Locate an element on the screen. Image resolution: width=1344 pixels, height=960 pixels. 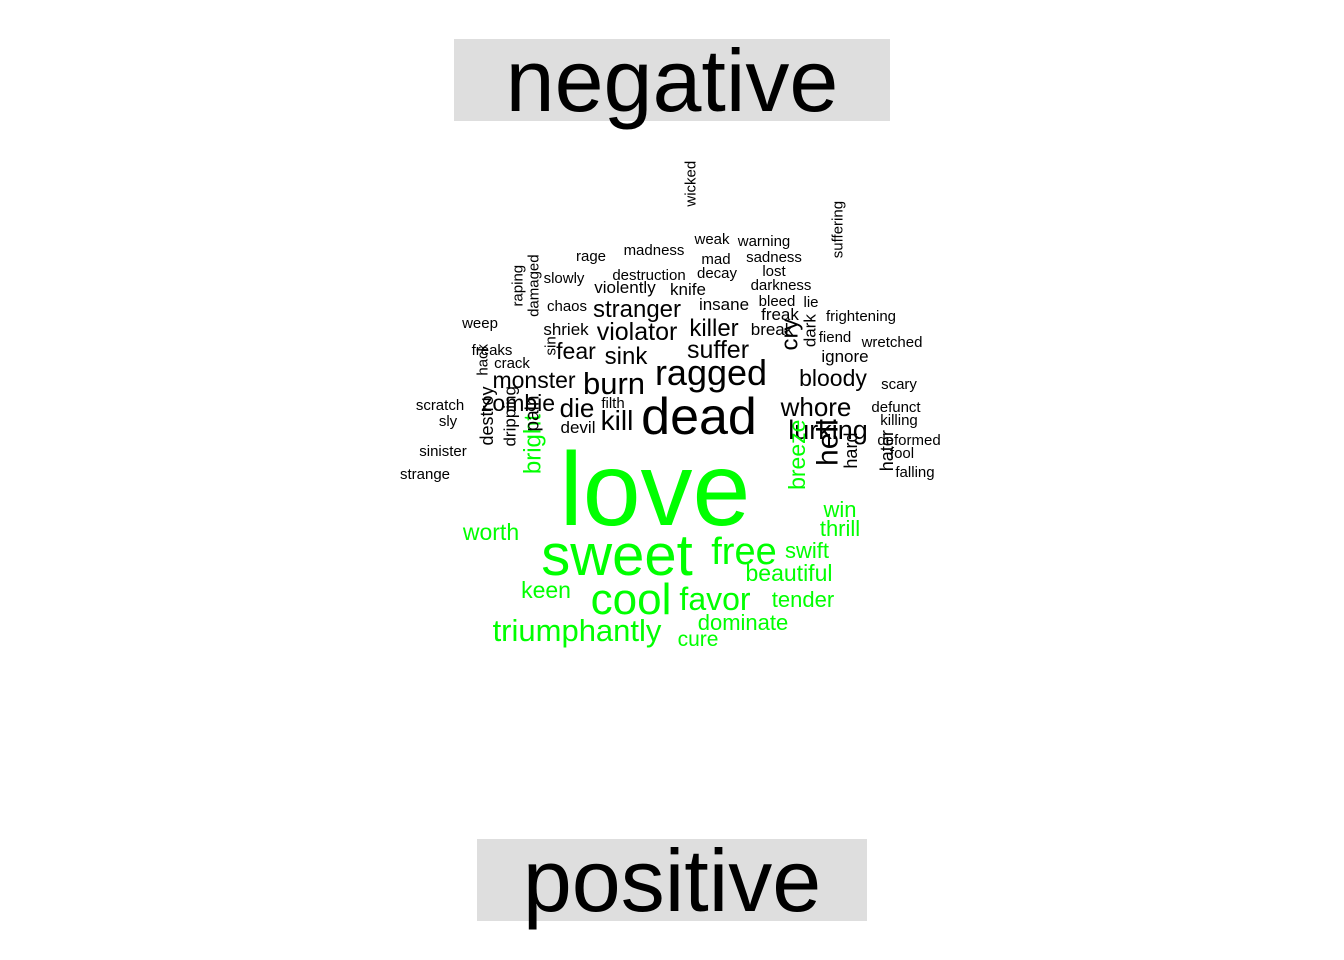
word-lost: lost is located at coordinates (774, 271).